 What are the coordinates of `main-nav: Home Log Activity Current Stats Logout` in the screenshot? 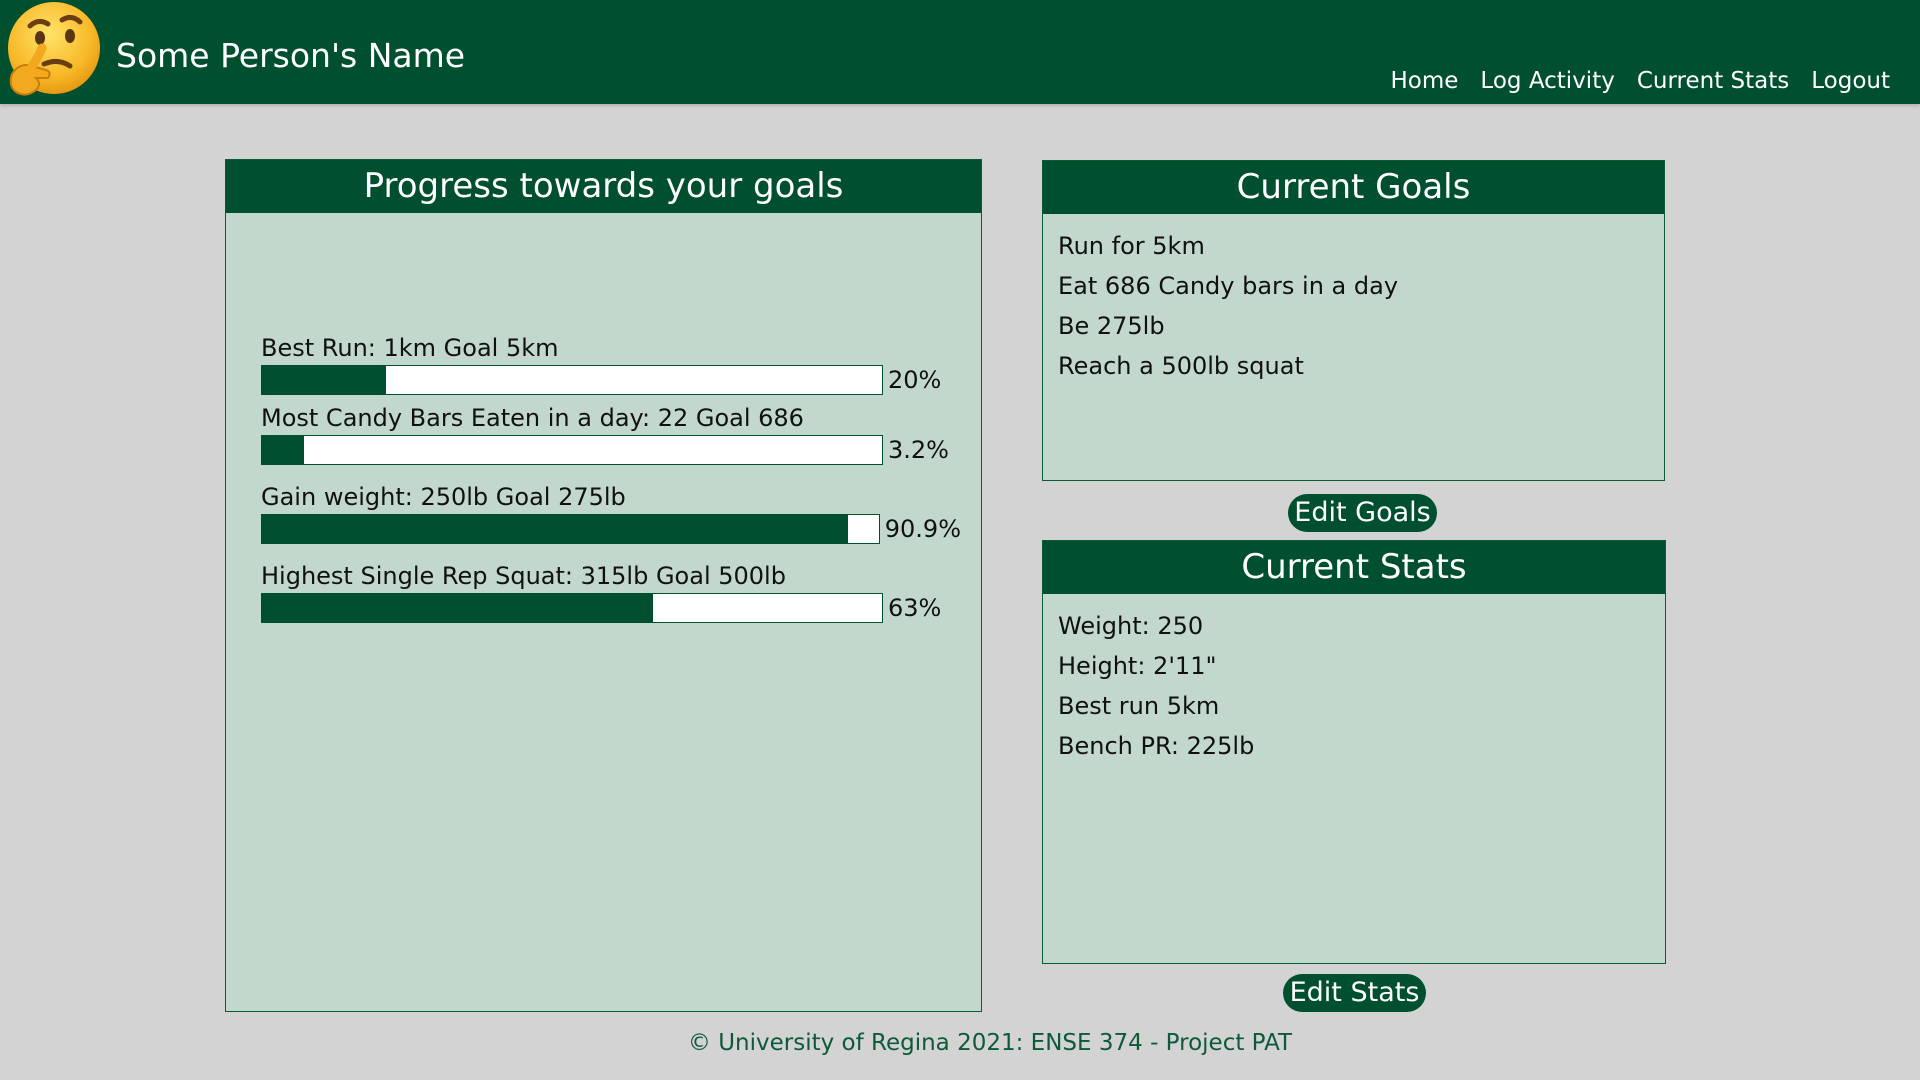 It's located at (1641, 81).